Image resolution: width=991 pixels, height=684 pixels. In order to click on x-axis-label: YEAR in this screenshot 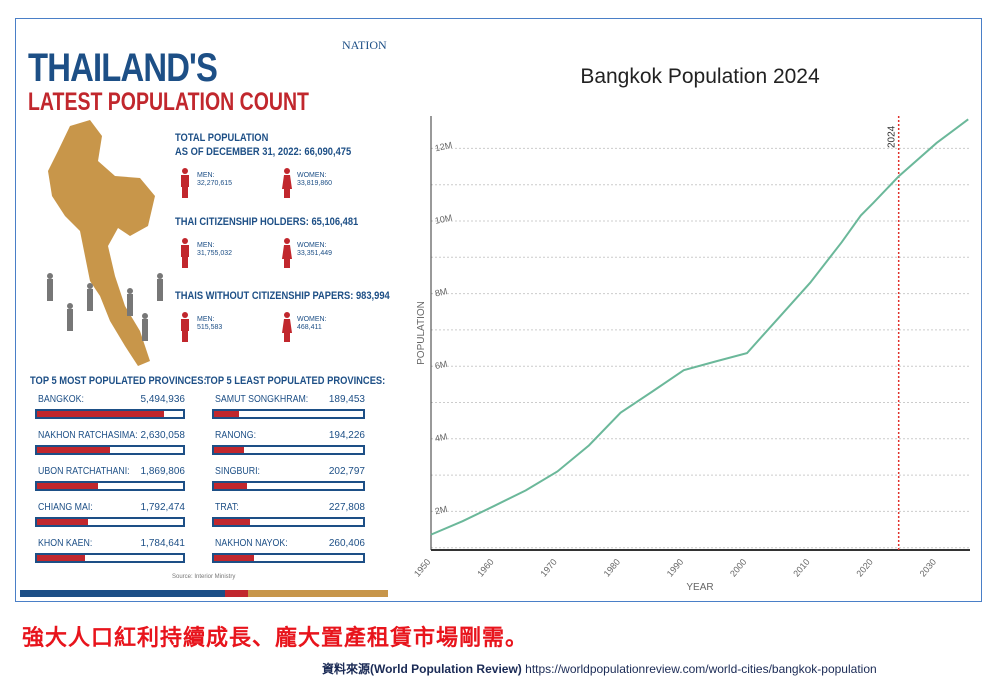, I will do `click(699, 587)`.